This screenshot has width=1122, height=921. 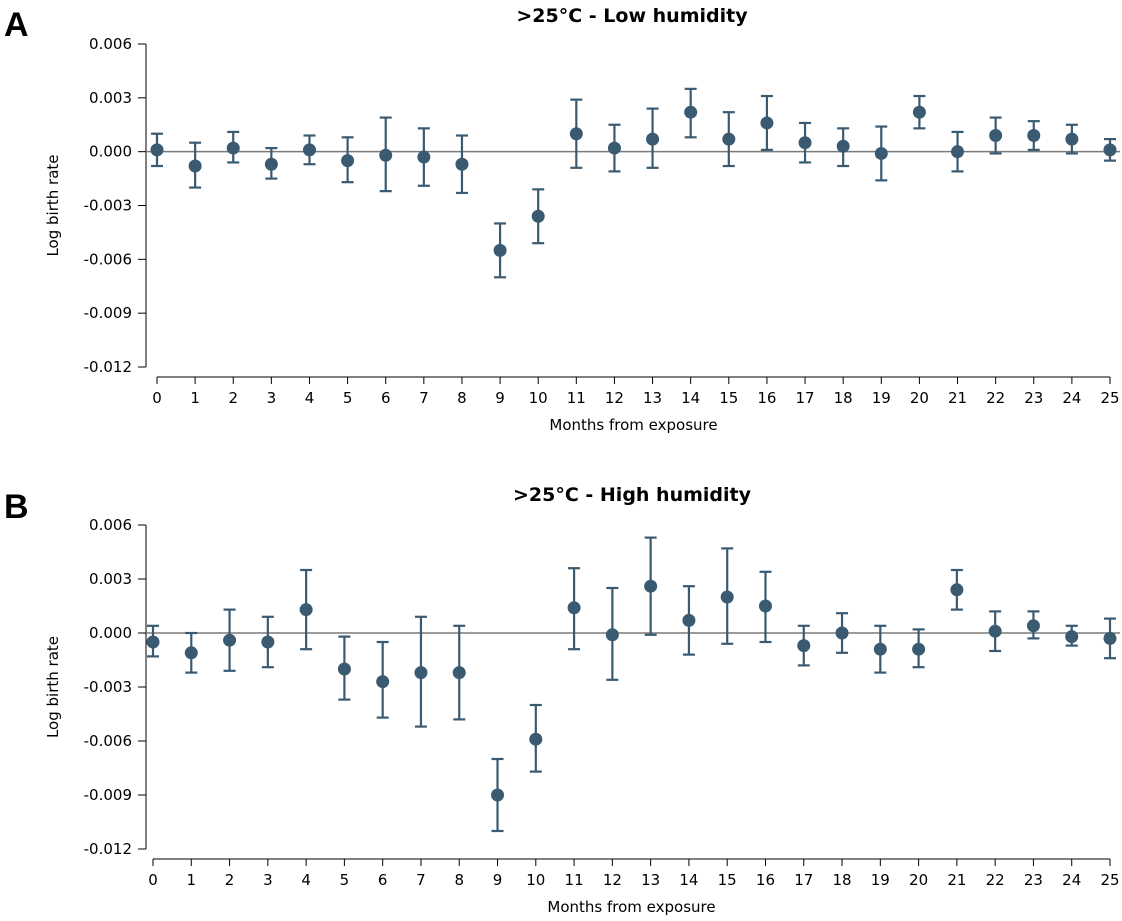 What do you see at coordinates (727, 880) in the screenshot?
I see `x-tick-label: 15` at bounding box center [727, 880].